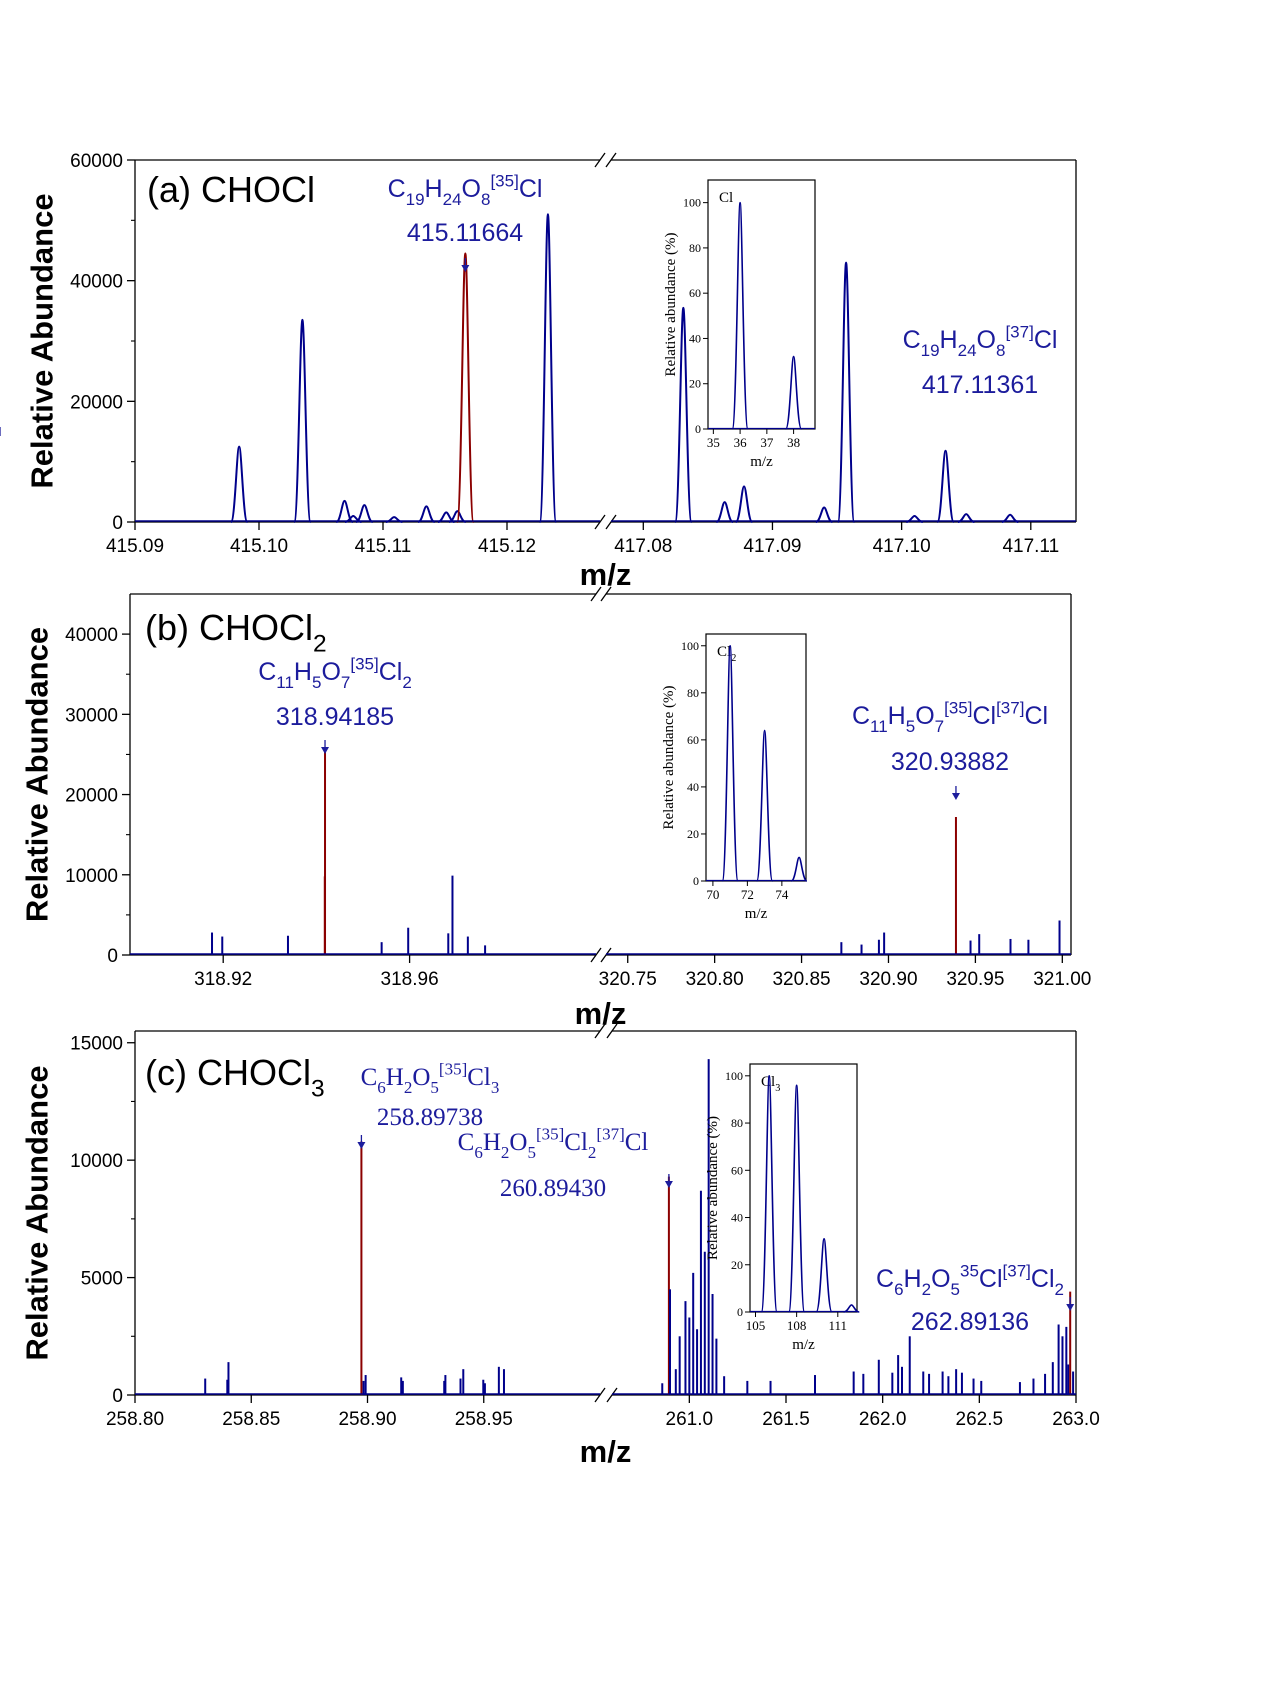  I want to click on formula-part: 11, so click(285, 682).